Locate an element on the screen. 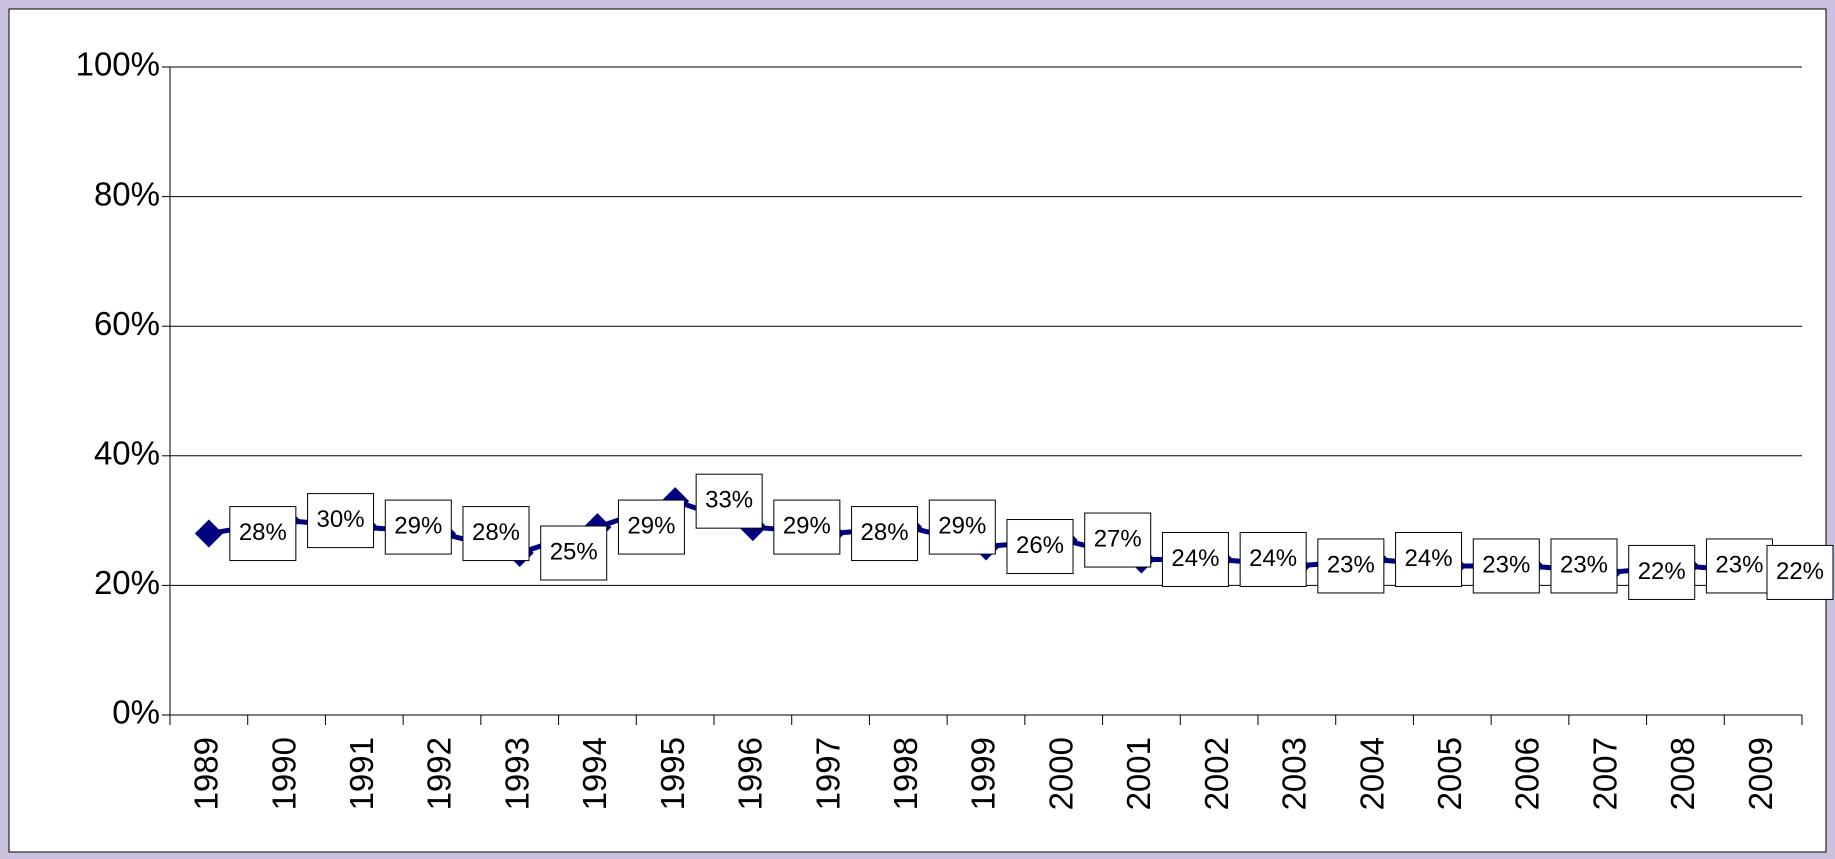 This screenshot has width=1835, height=859. x-tick-label: 1989 is located at coordinates (206, 773).